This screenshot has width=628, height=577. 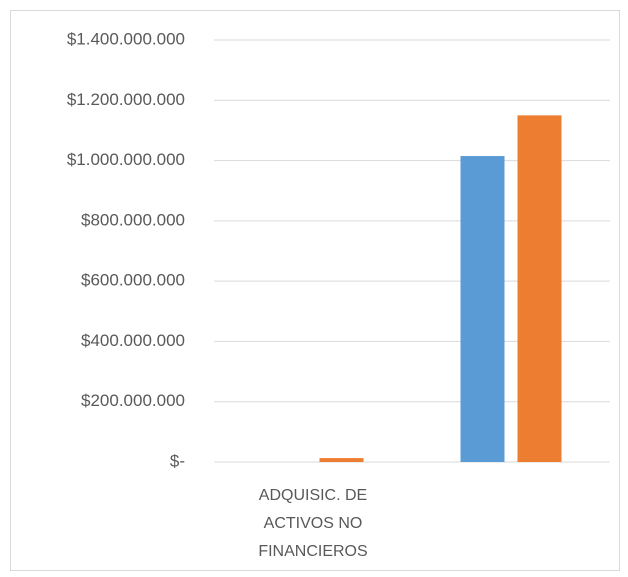 What do you see at coordinates (126, 159) in the screenshot?
I see `y-tick-label: $1.000.000.000` at bounding box center [126, 159].